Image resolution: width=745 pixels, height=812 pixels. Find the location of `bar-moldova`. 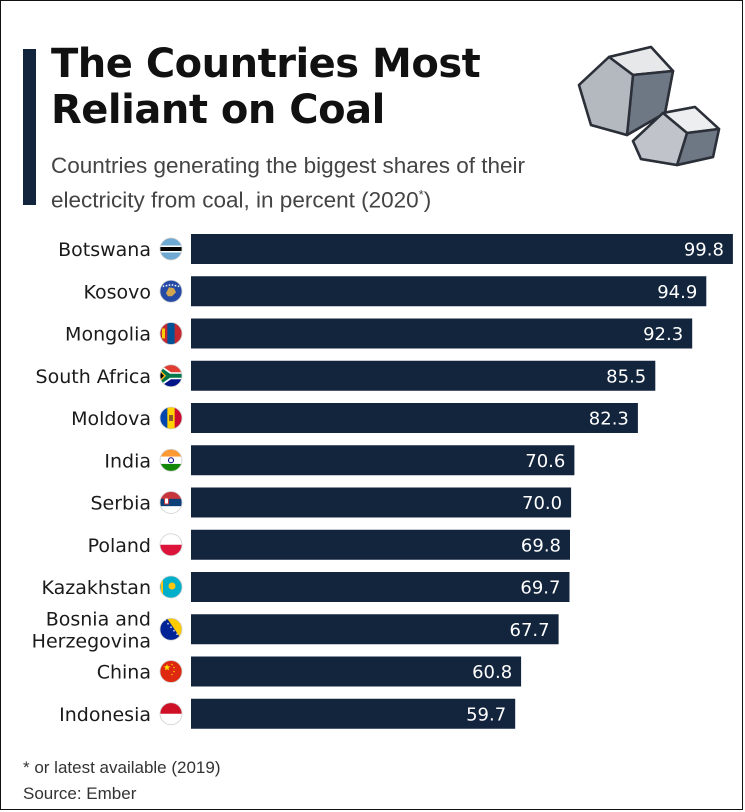

bar-moldova is located at coordinates (414, 418).